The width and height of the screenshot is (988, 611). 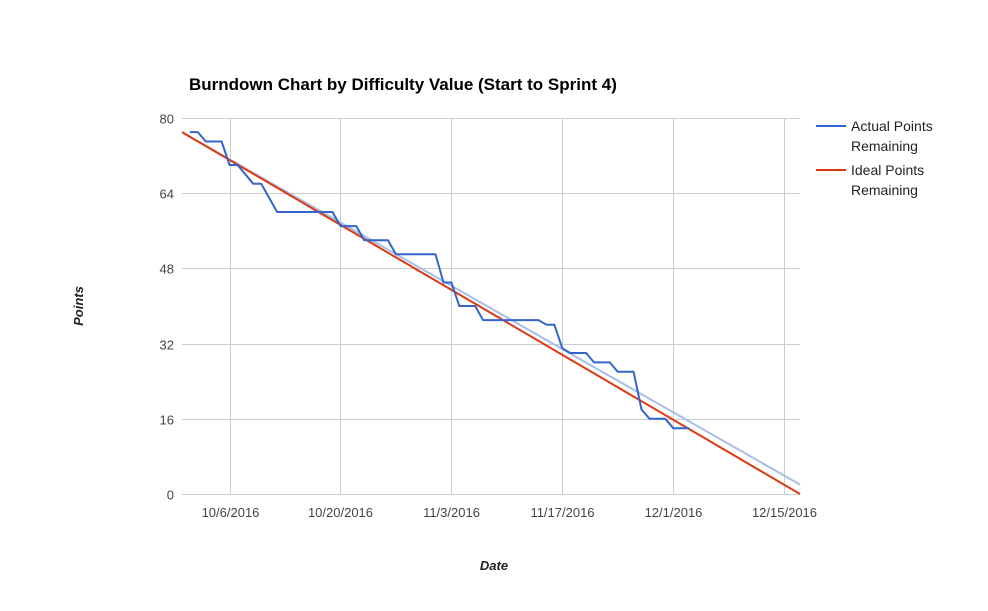 I want to click on y-tick-label: 0, so click(x=170, y=495).